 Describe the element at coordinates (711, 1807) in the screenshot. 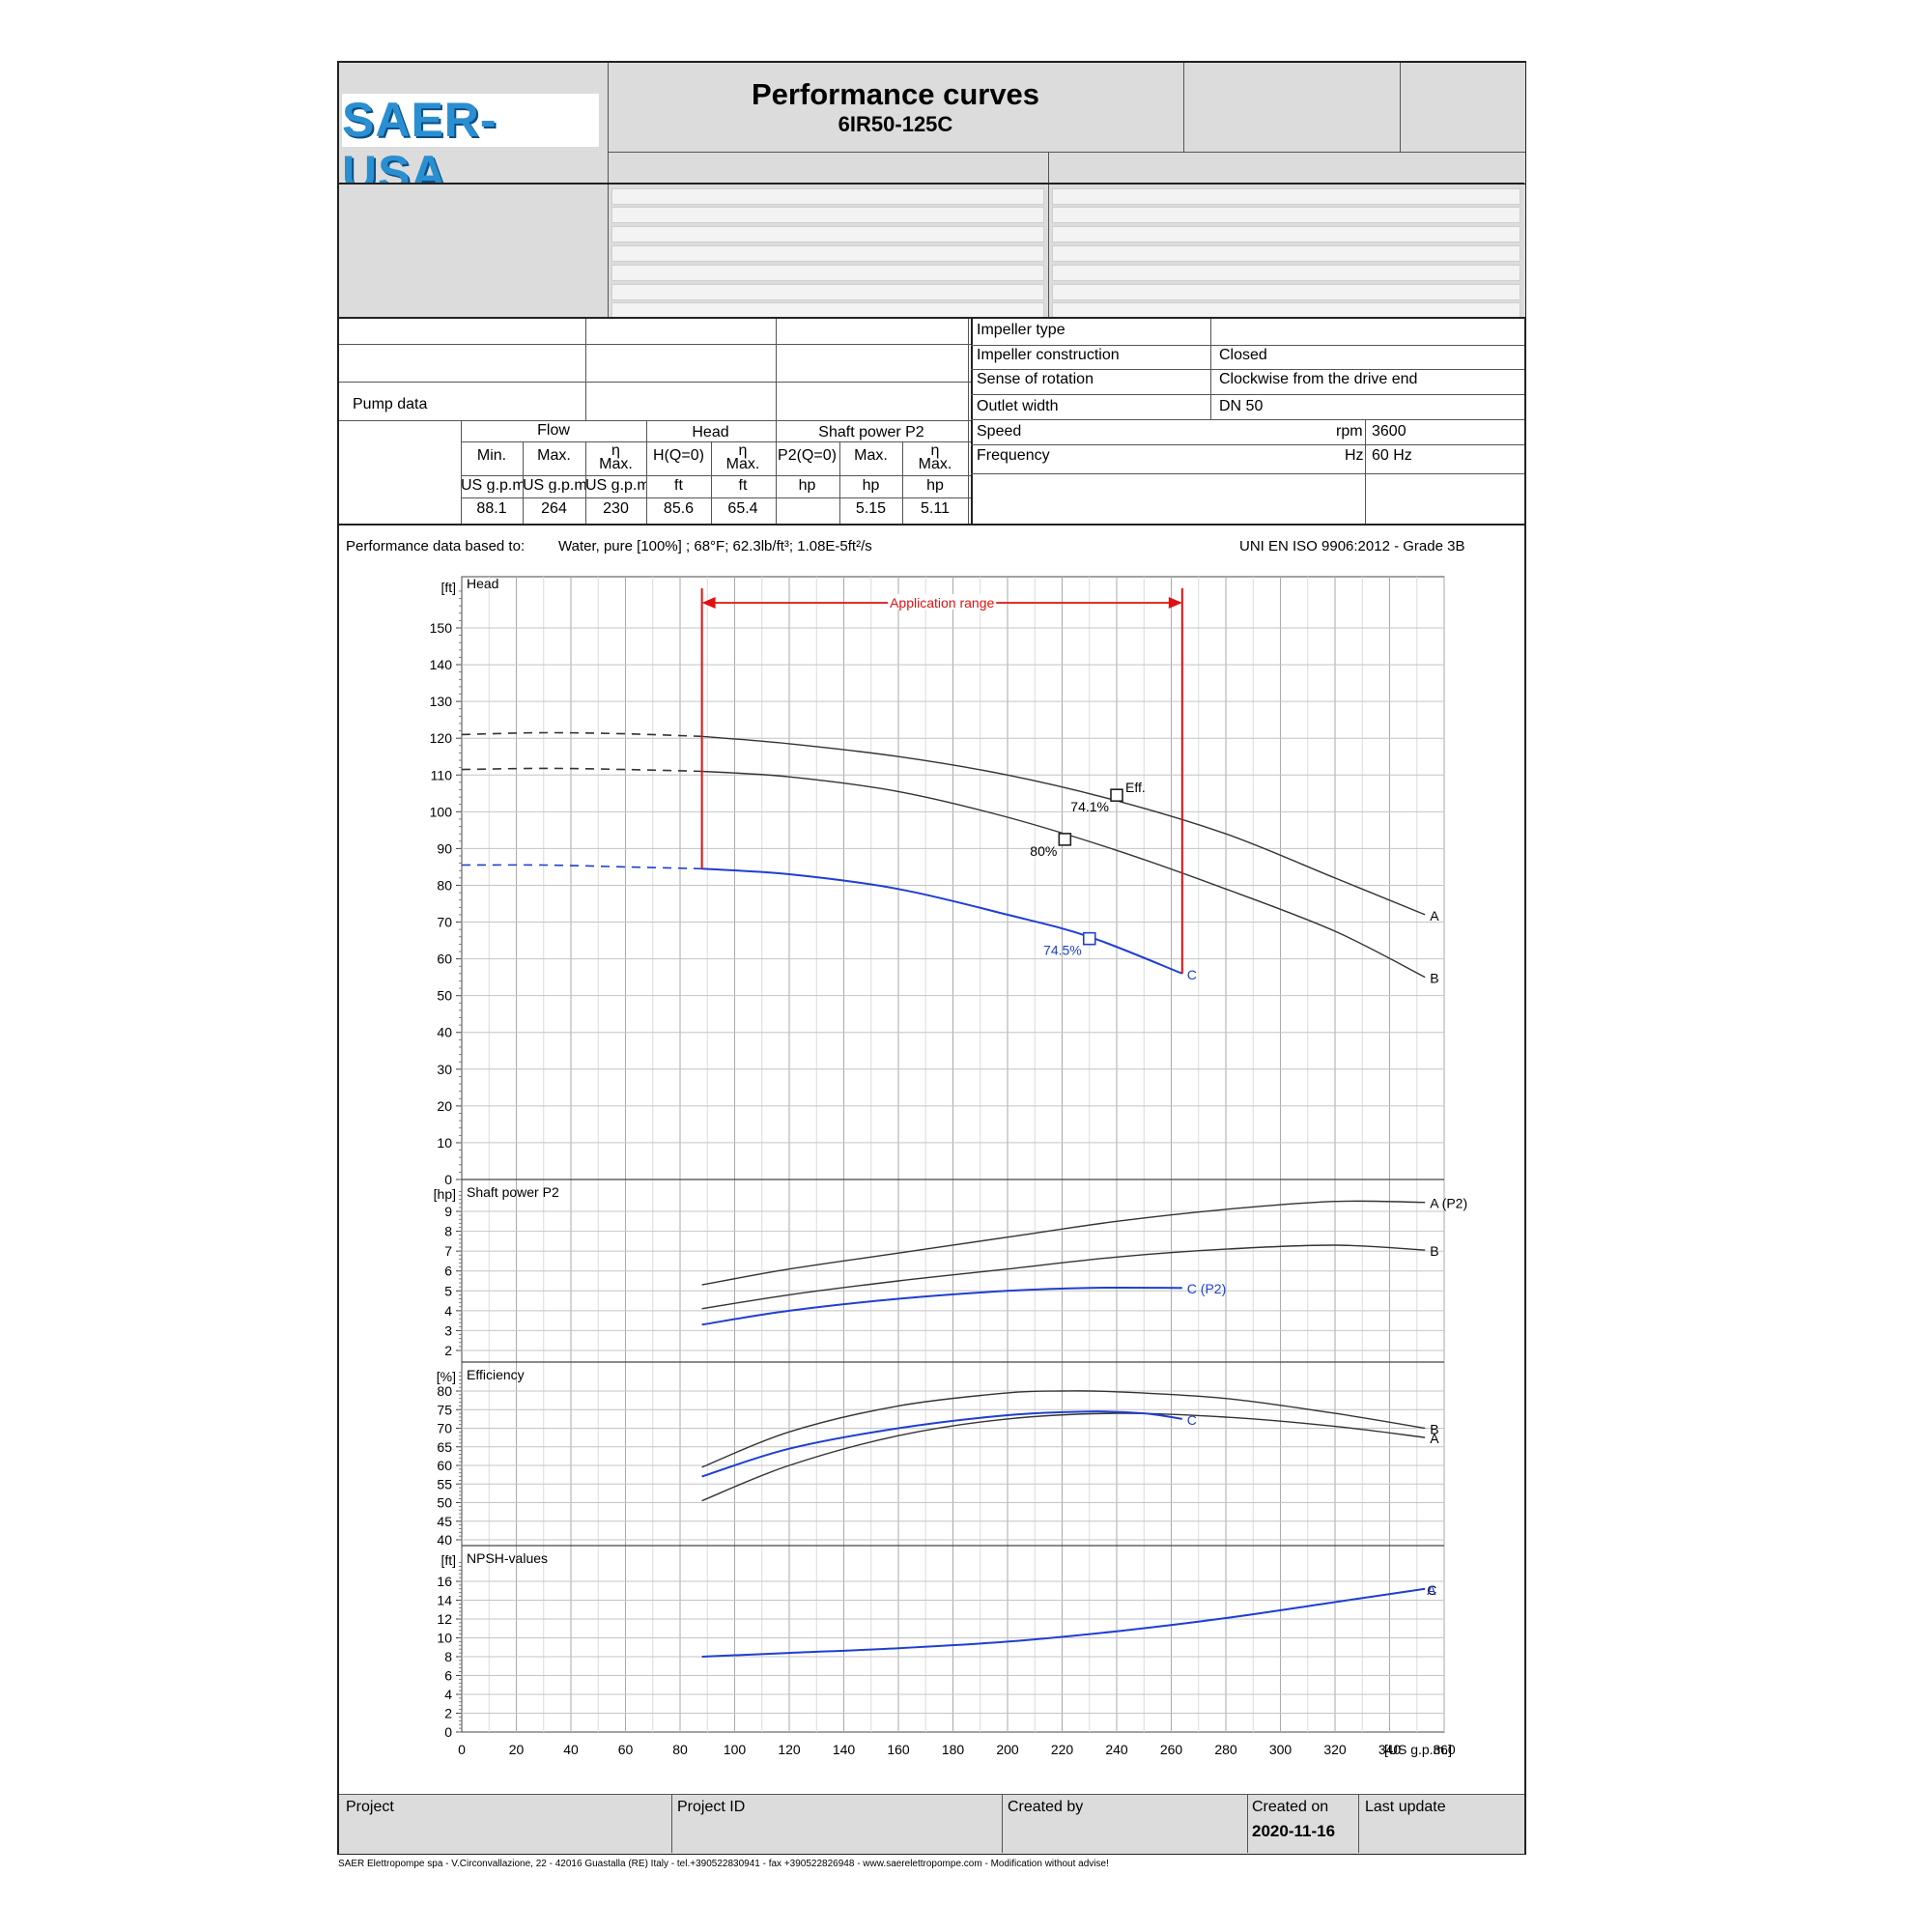

I see `footer-project-id: Project ID` at that location.